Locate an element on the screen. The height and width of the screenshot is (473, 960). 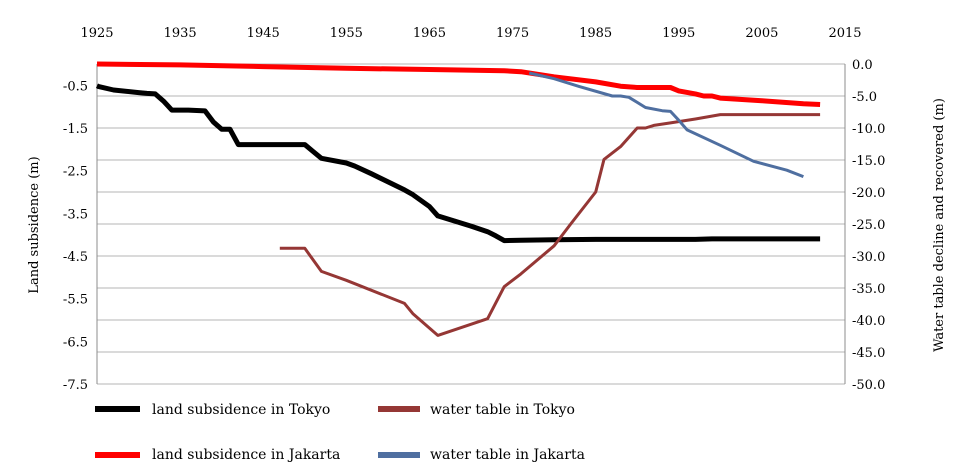
y-left-tick-label: -1.5 is located at coordinates (75, 129).